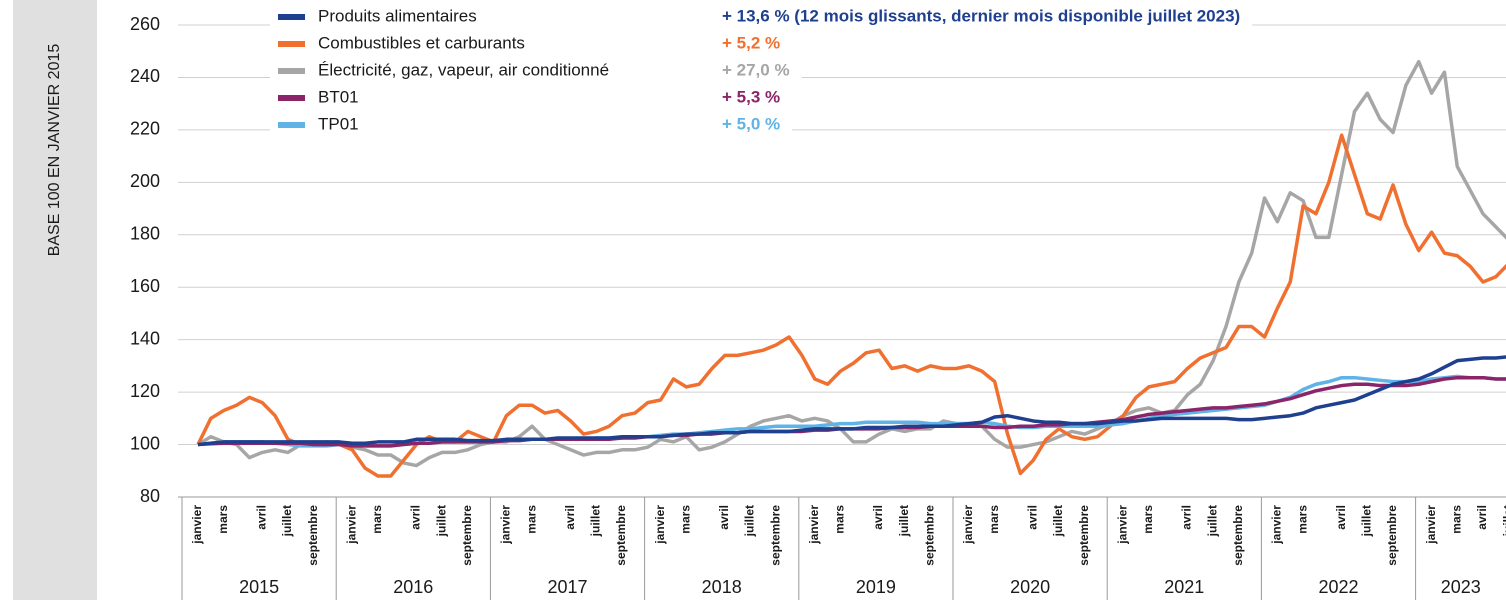 The width and height of the screenshot is (1506, 600). I want to click on y-tick-label: 220, so click(145, 129).